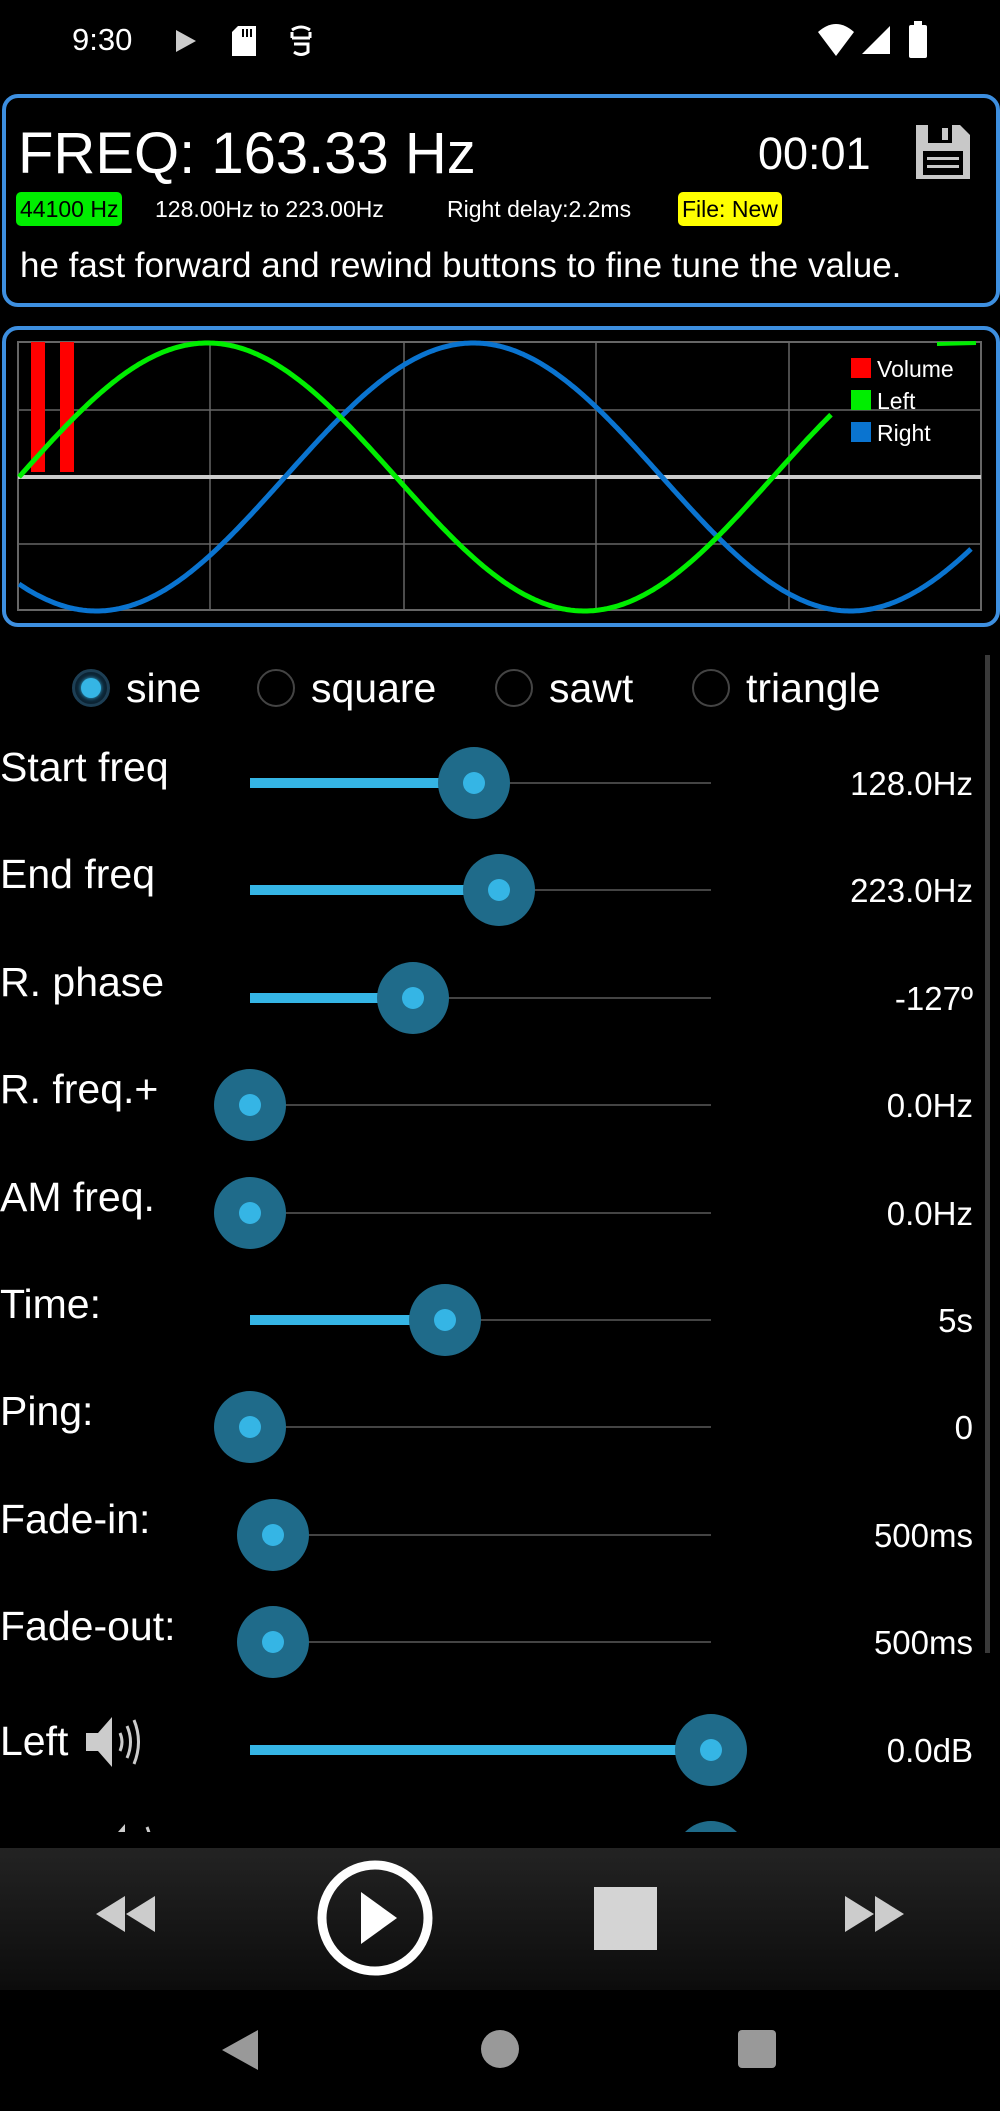  I want to click on slider-label-text: Time:, so click(50, 1304).